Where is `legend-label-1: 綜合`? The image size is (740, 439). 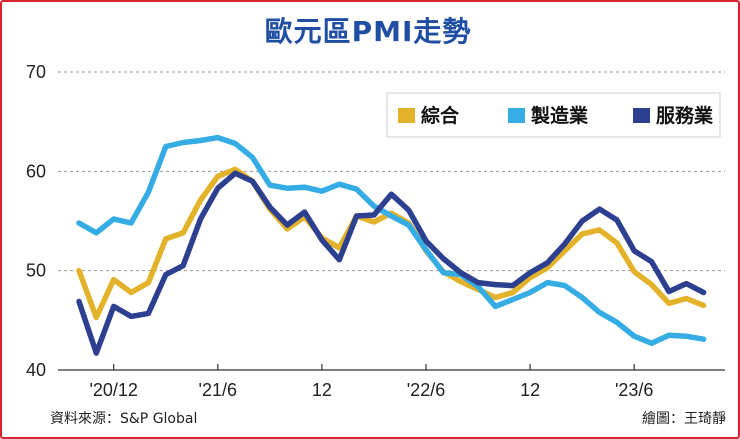
legend-label-1: 綜合 is located at coordinates (440, 115).